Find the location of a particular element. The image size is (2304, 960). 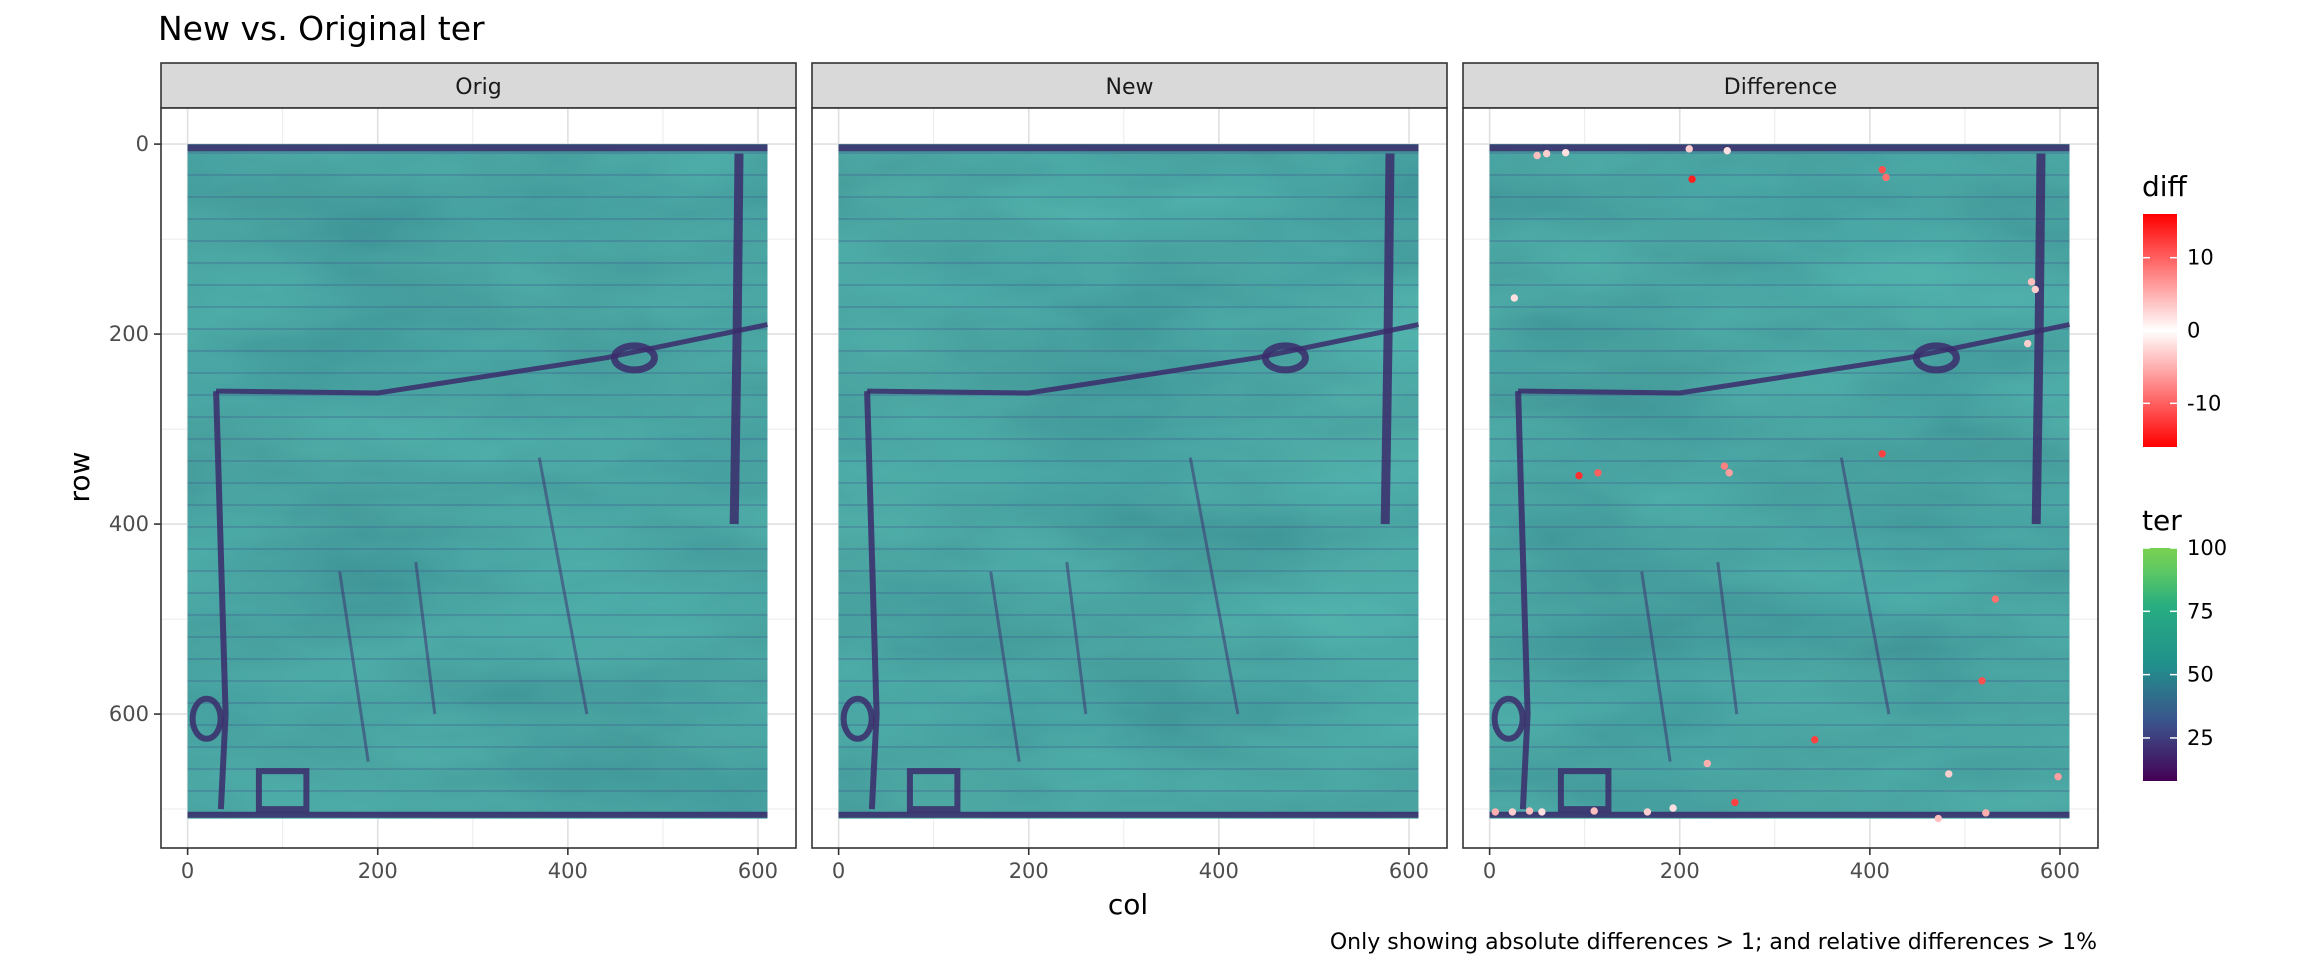

diff-legend: diff 10 0 -10 is located at coordinates (2181, 308).